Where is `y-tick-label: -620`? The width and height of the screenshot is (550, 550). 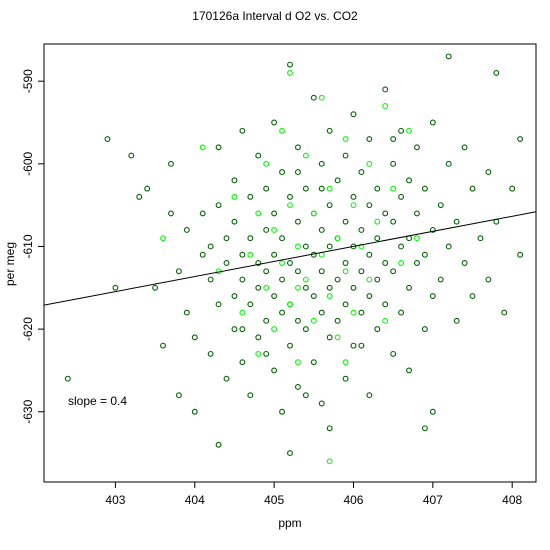
y-tick-label: -620 is located at coordinates (28, 329).